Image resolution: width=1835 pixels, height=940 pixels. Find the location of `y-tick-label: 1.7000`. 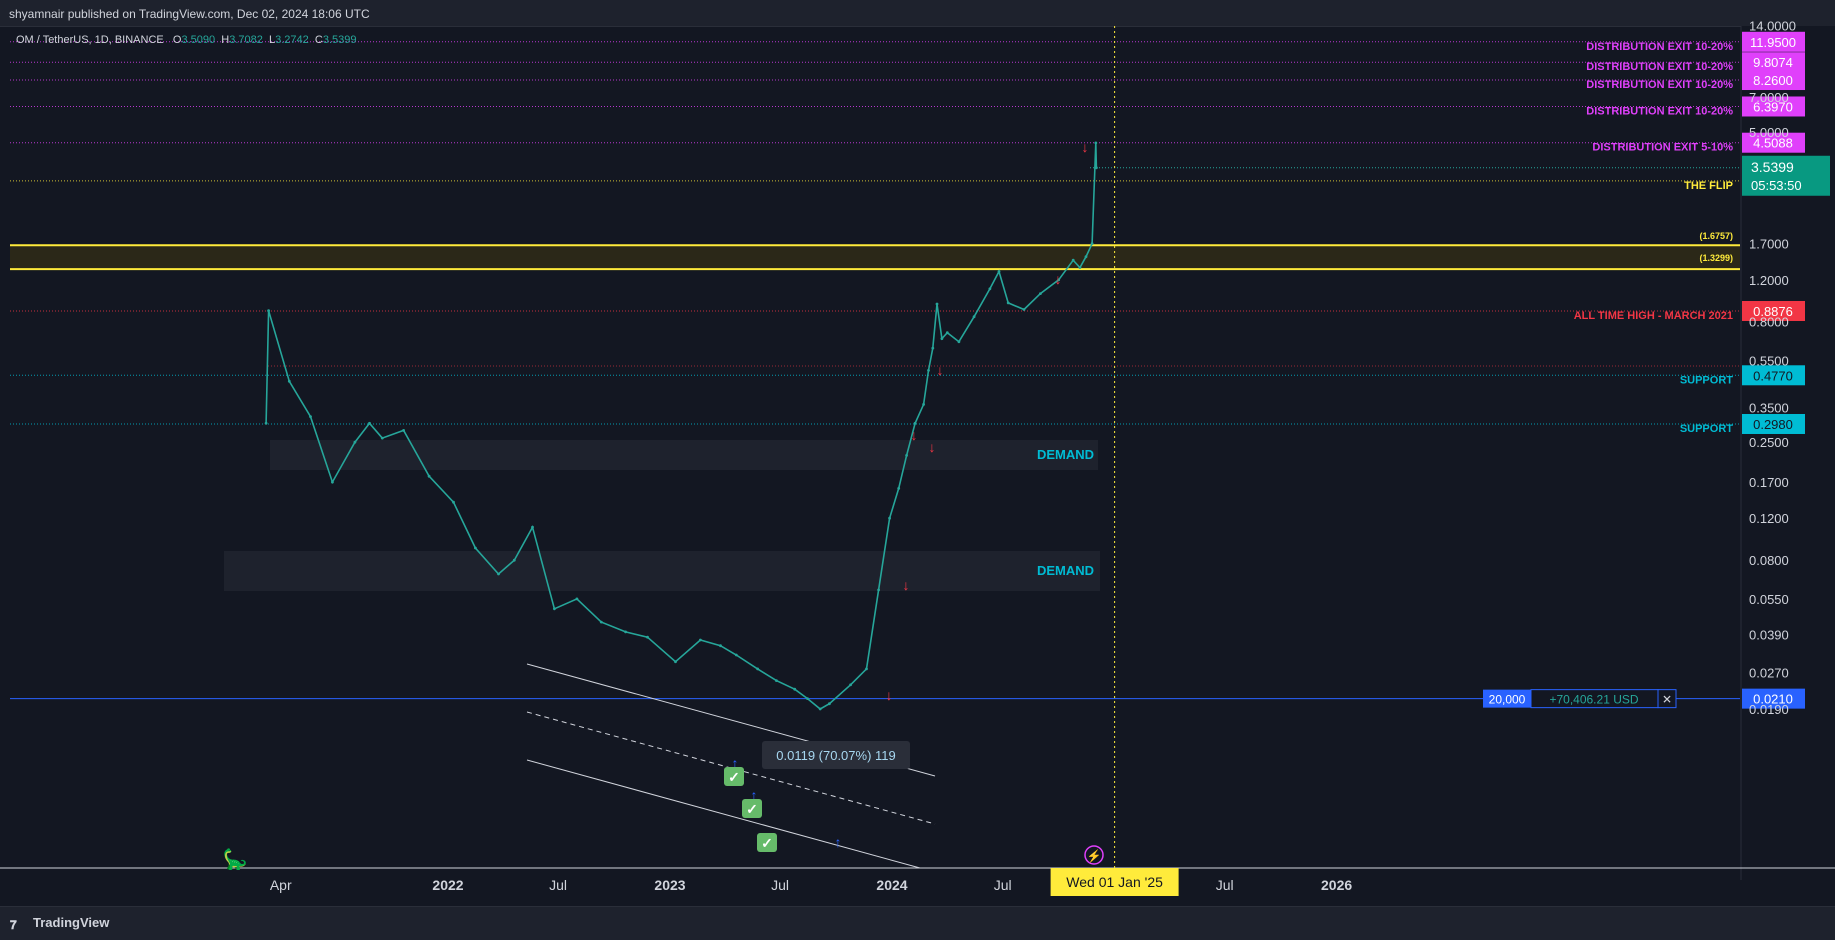

y-tick-label: 1.7000 is located at coordinates (1769, 244).